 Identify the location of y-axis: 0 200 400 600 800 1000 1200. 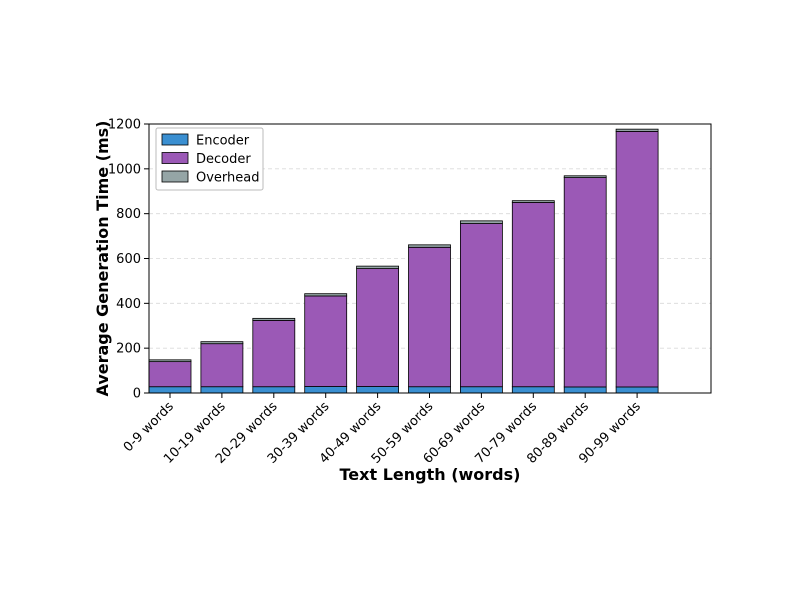
(128, 260).